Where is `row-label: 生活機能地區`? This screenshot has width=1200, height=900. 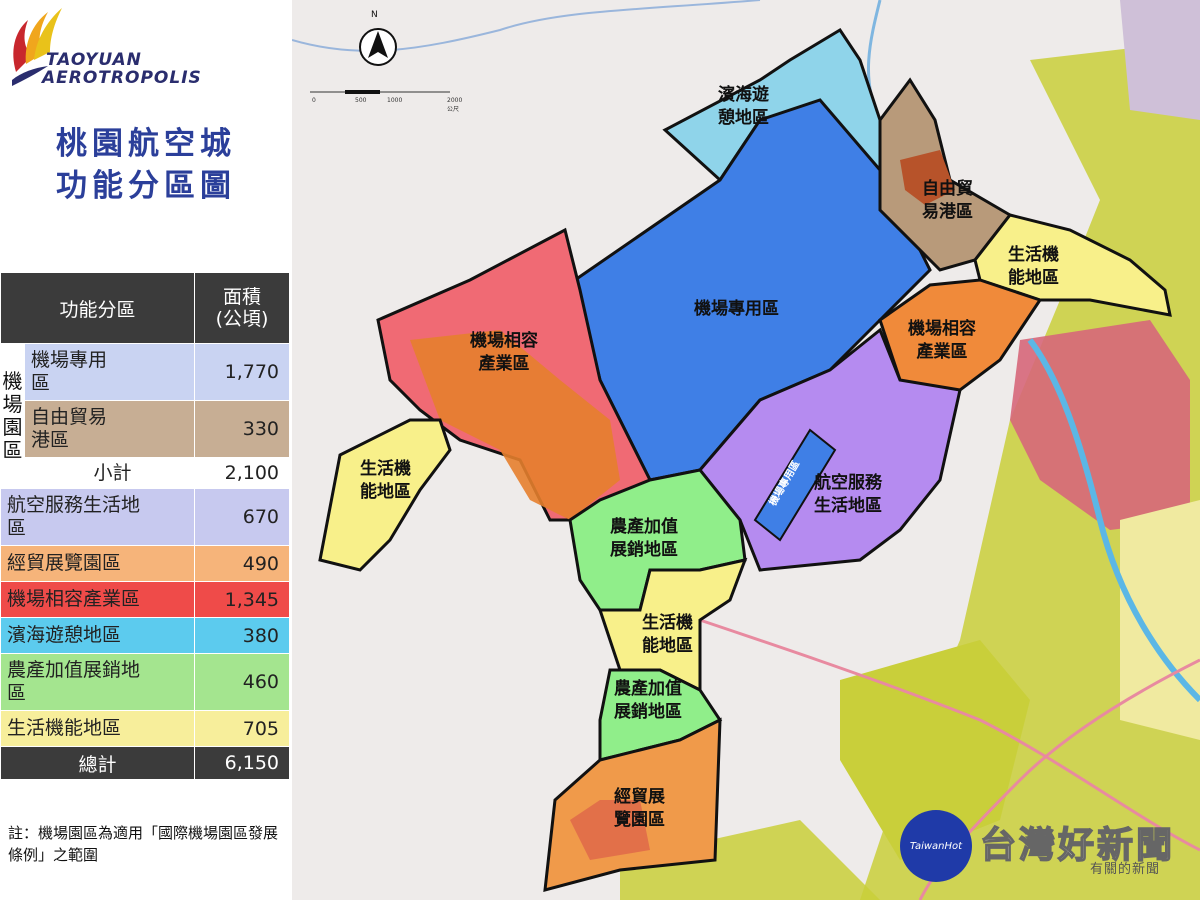
row-label: 生活機能地區 is located at coordinates (98, 728).